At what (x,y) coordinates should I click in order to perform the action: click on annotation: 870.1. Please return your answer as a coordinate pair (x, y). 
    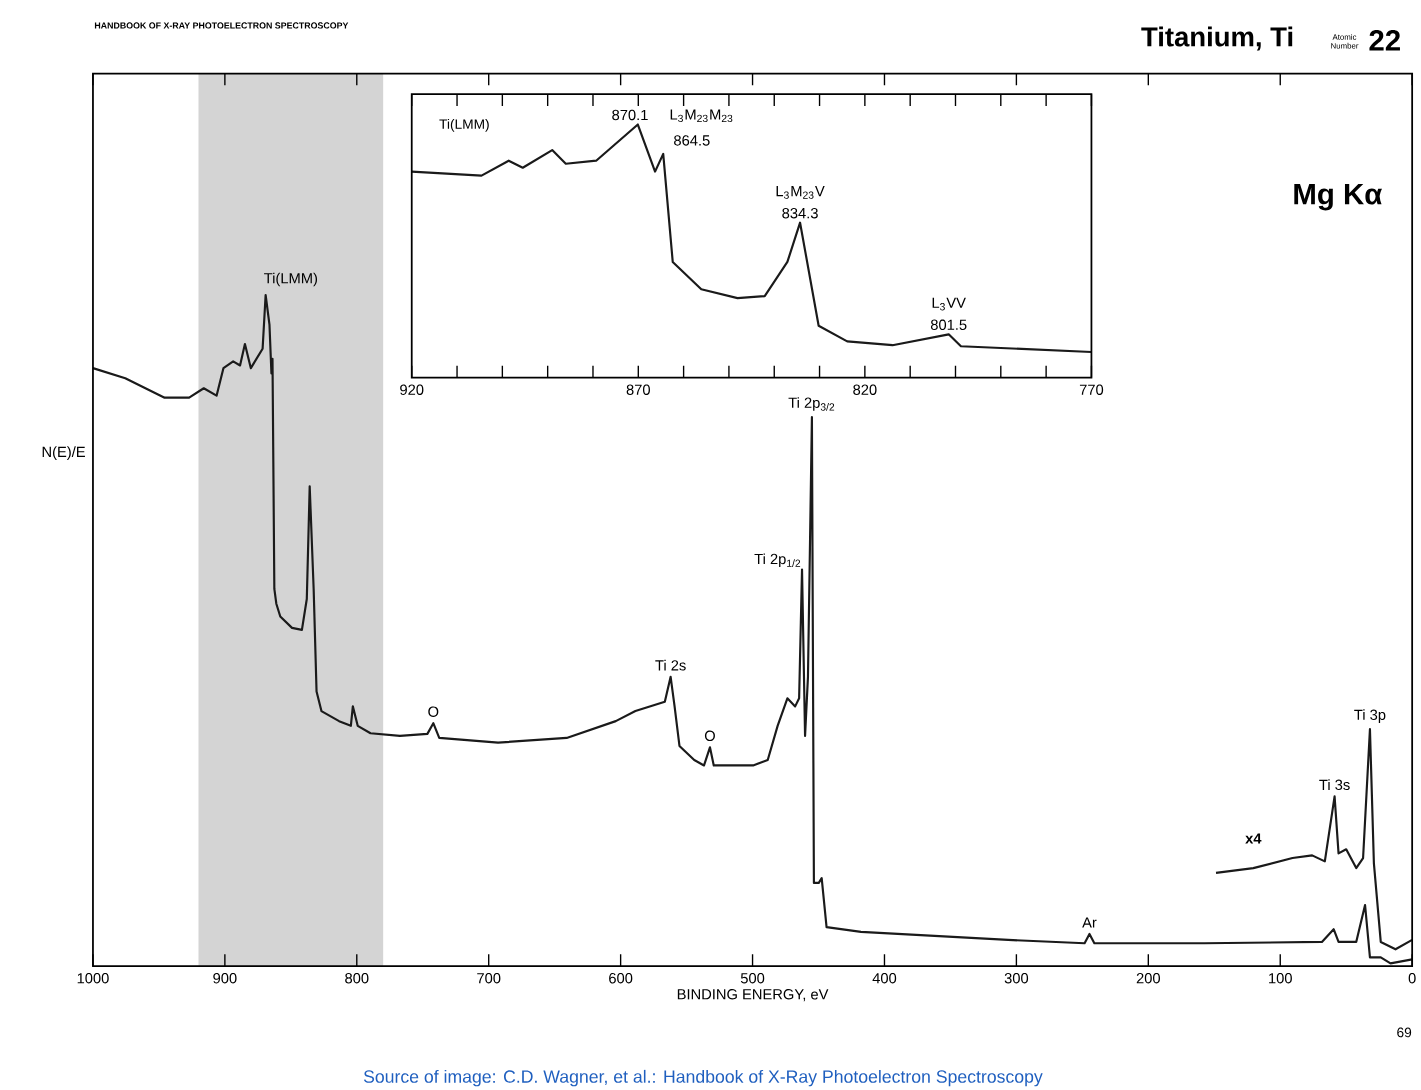
    Looking at the image, I should click on (630, 115).